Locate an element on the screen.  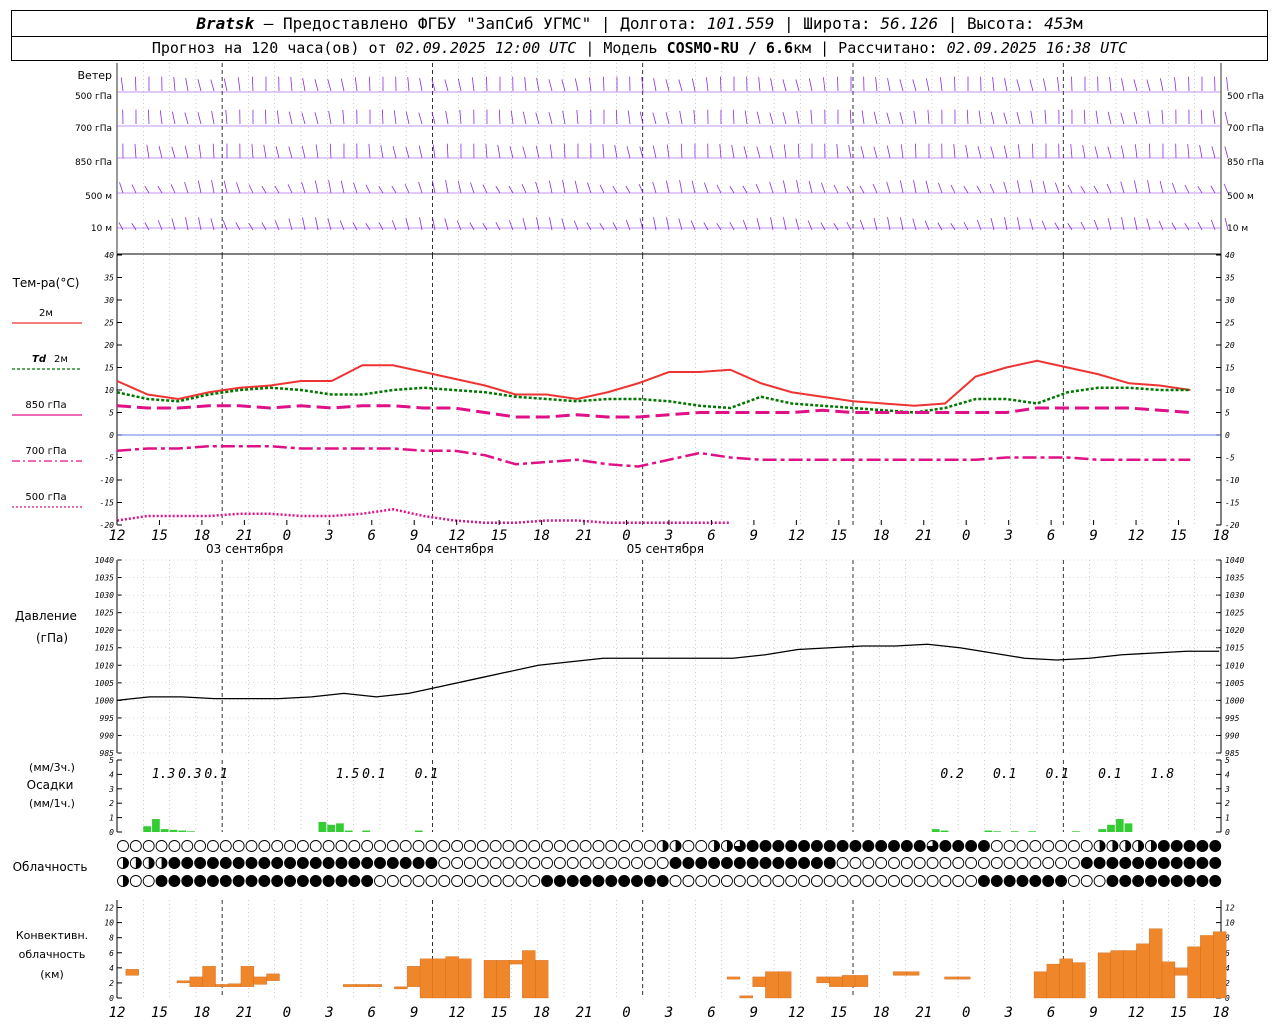
pressure-ytick-label-right: 1005 is located at coordinates (1234, 683).